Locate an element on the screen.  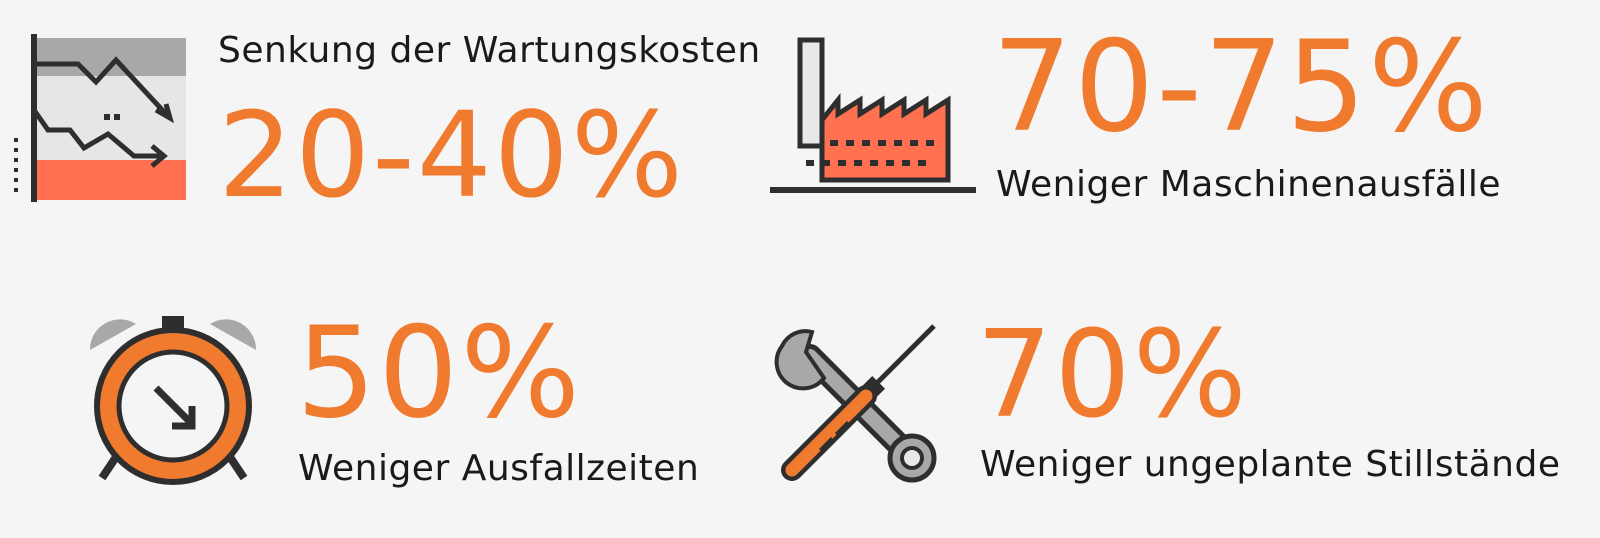
stat-label: Weniger Ausfallzeiten is located at coordinates (499, 468).